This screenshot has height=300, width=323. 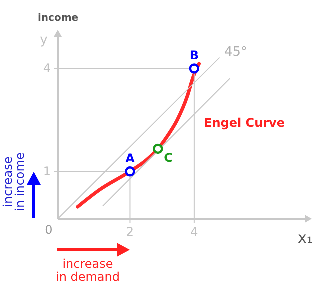 What do you see at coordinates (88, 270) in the screenshot?
I see `text: increase in demand` at bounding box center [88, 270].